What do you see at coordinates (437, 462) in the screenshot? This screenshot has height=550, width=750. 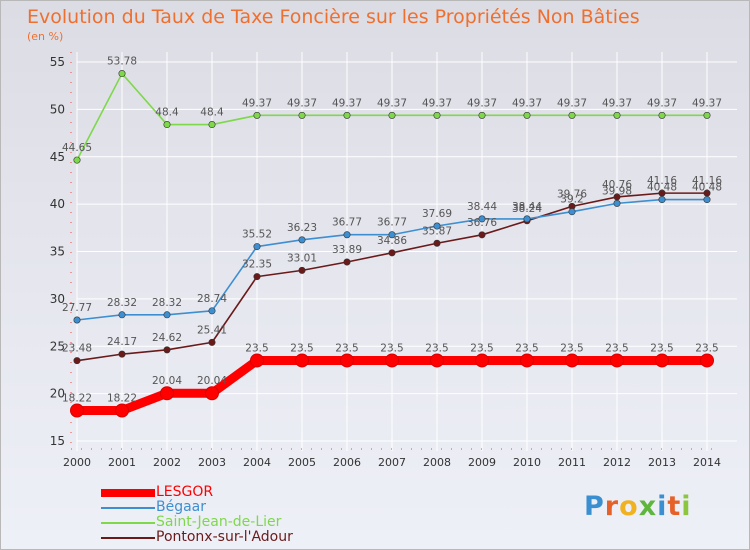 I see `x-tick-label: 2008` at bounding box center [437, 462].